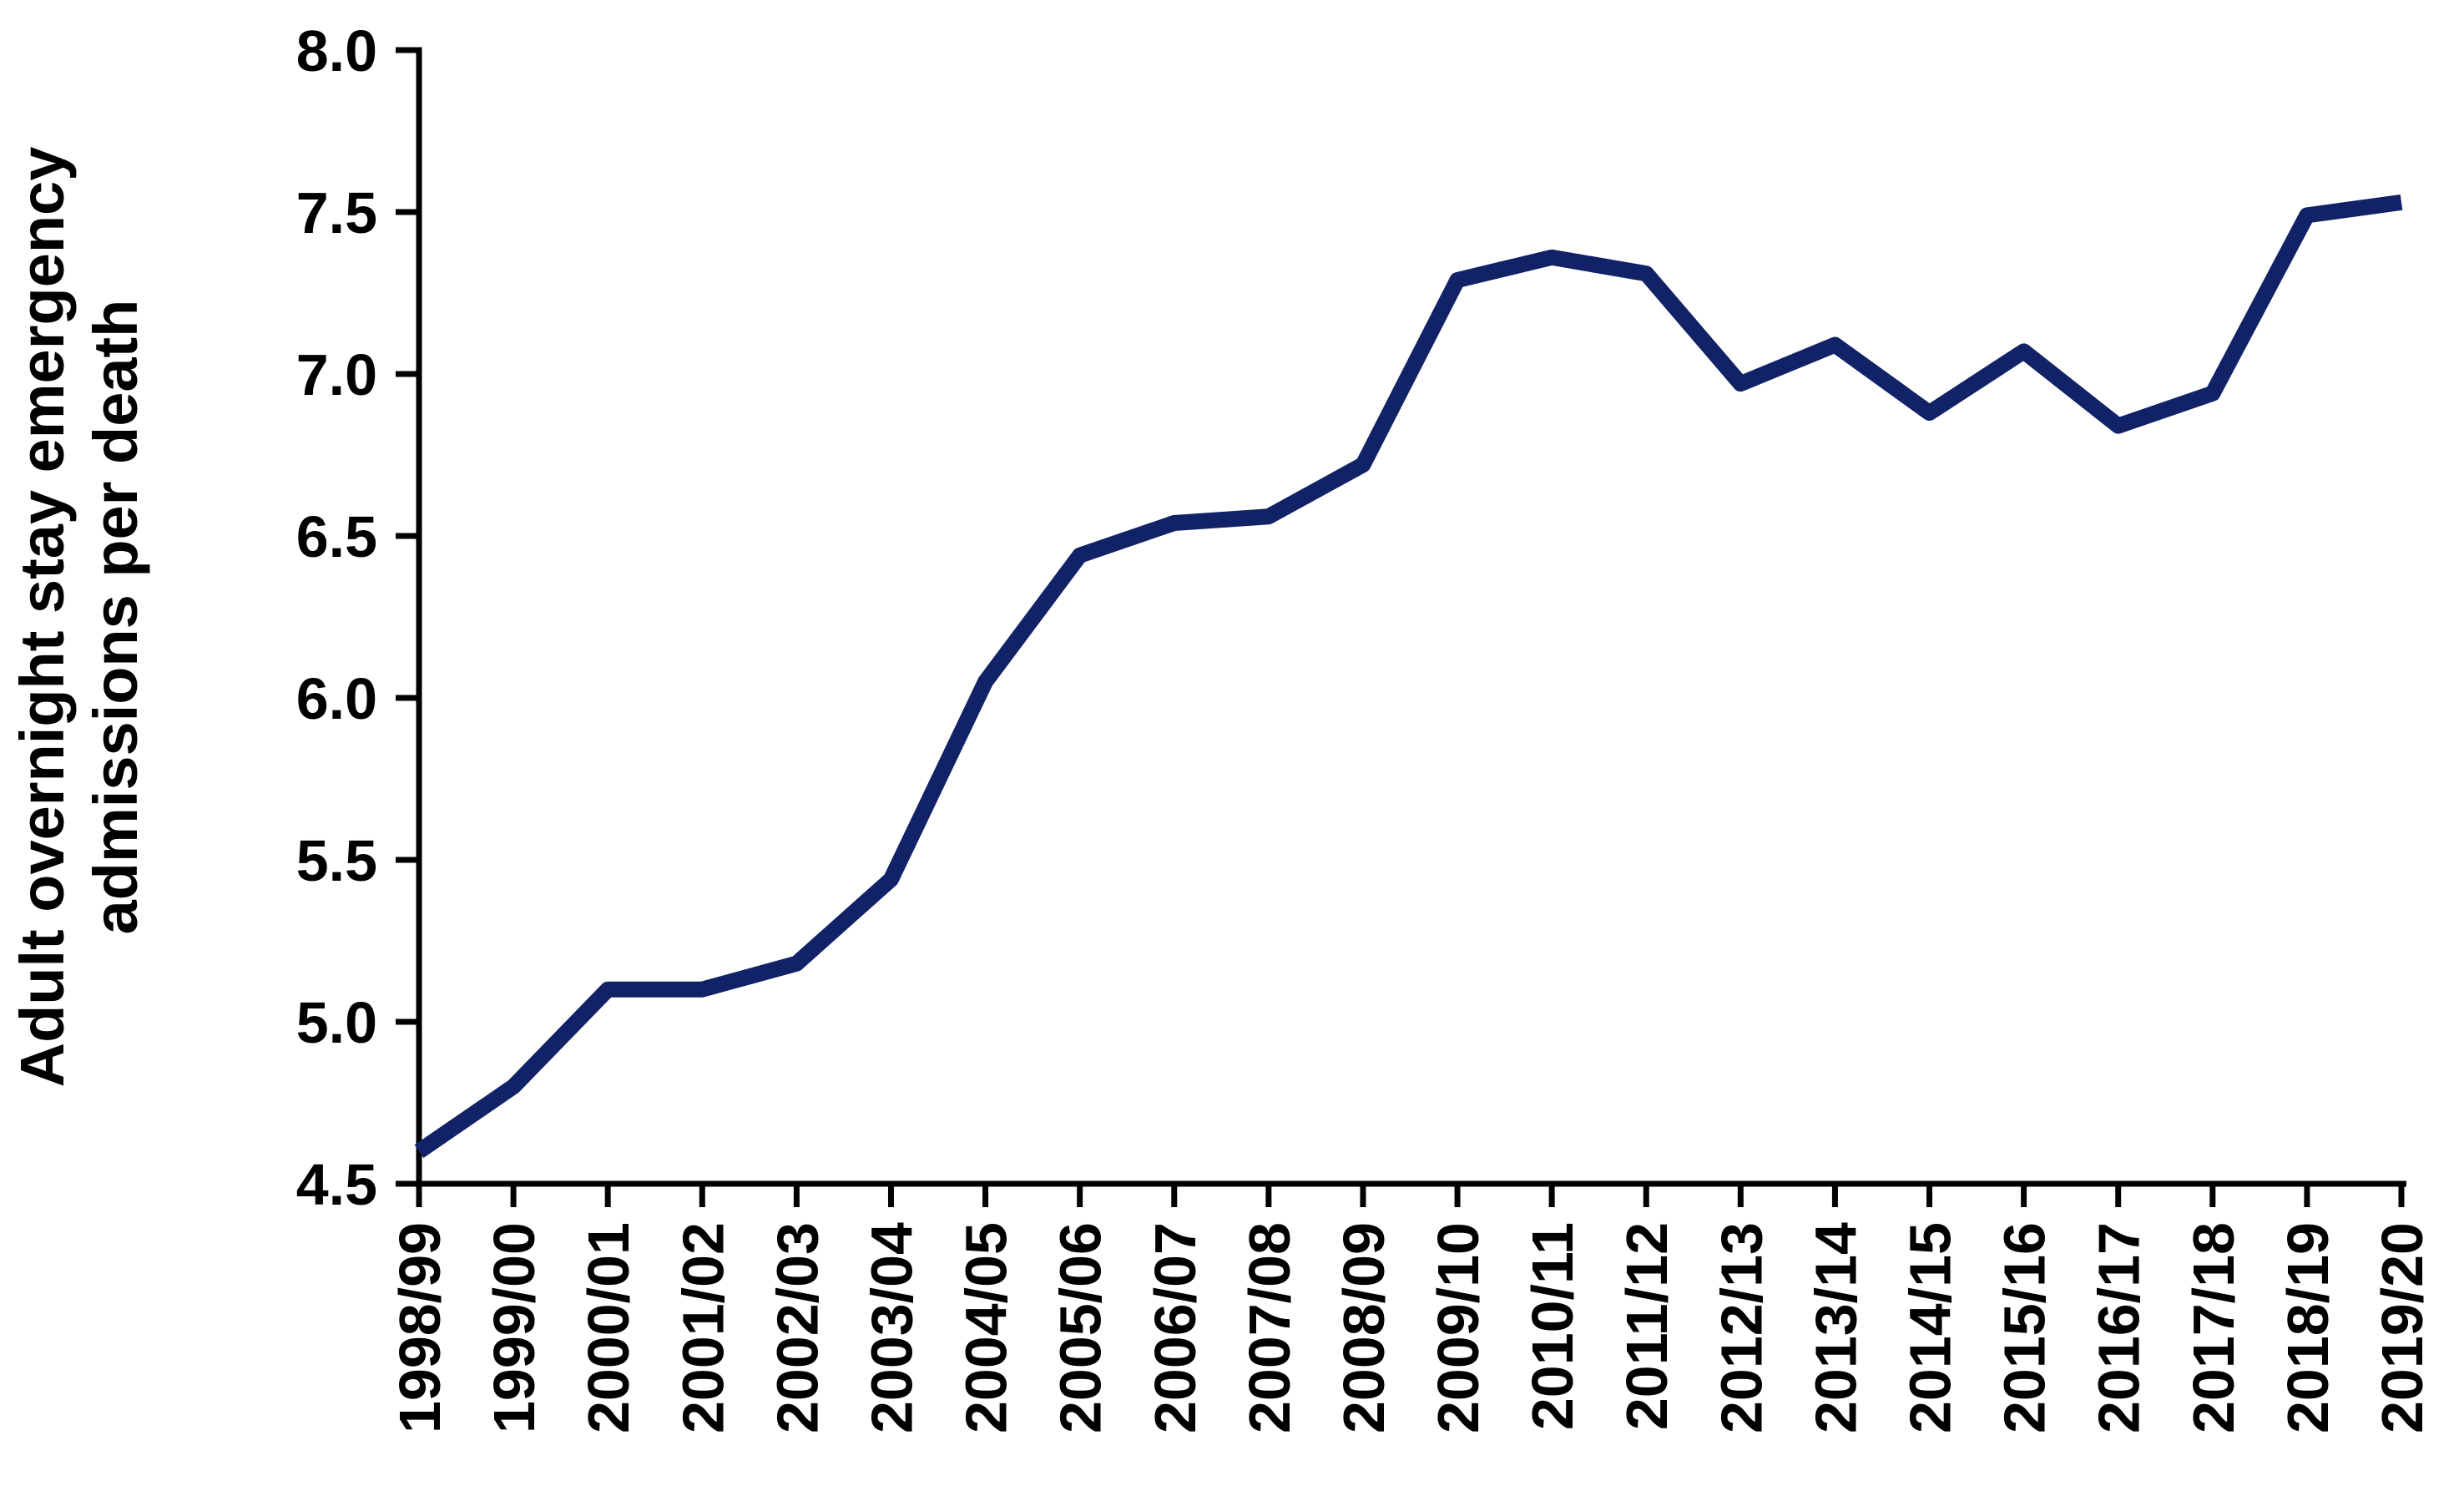  I want to click on y-tick-label: 4.5, so click(336, 1184).